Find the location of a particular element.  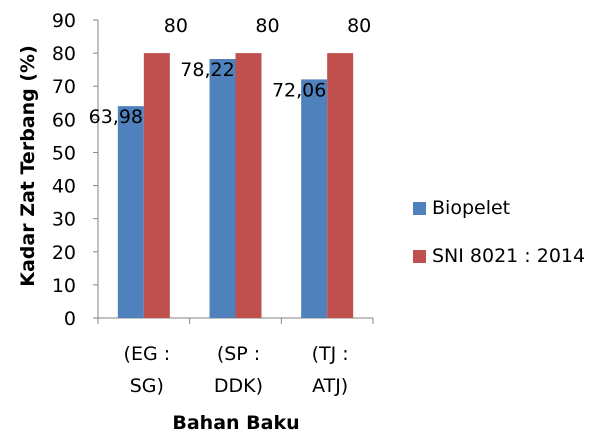

y-tick-label: 60 is located at coordinates (64, 120).